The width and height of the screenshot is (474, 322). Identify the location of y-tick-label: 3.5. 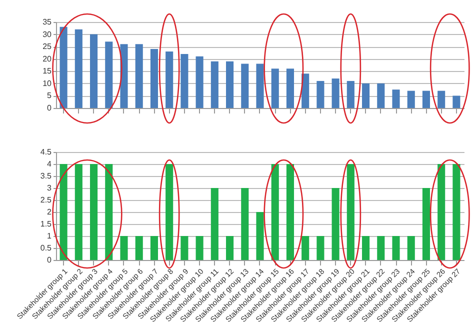
(46, 176).